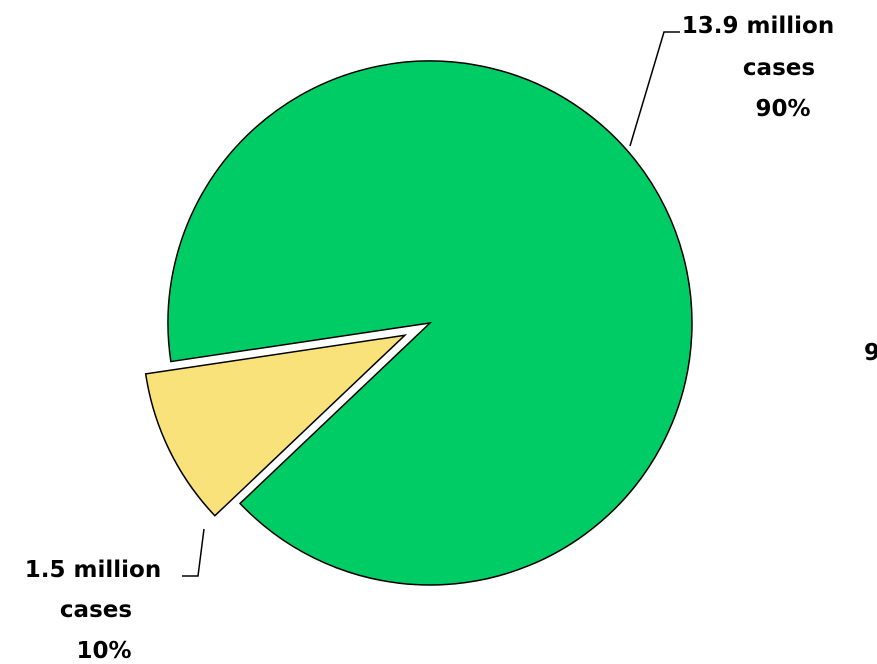 This screenshot has width=877, height=664. I want to click on slice-label-large-line-3: 90%, so click(782, 109).